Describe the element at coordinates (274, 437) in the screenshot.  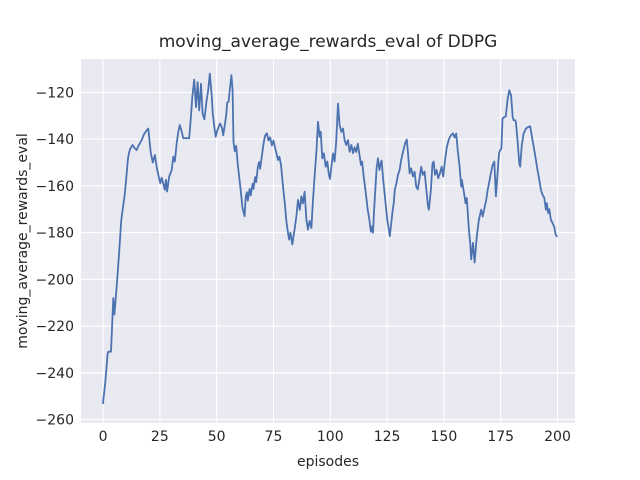
I see `x-tick-label: 75` at that location.